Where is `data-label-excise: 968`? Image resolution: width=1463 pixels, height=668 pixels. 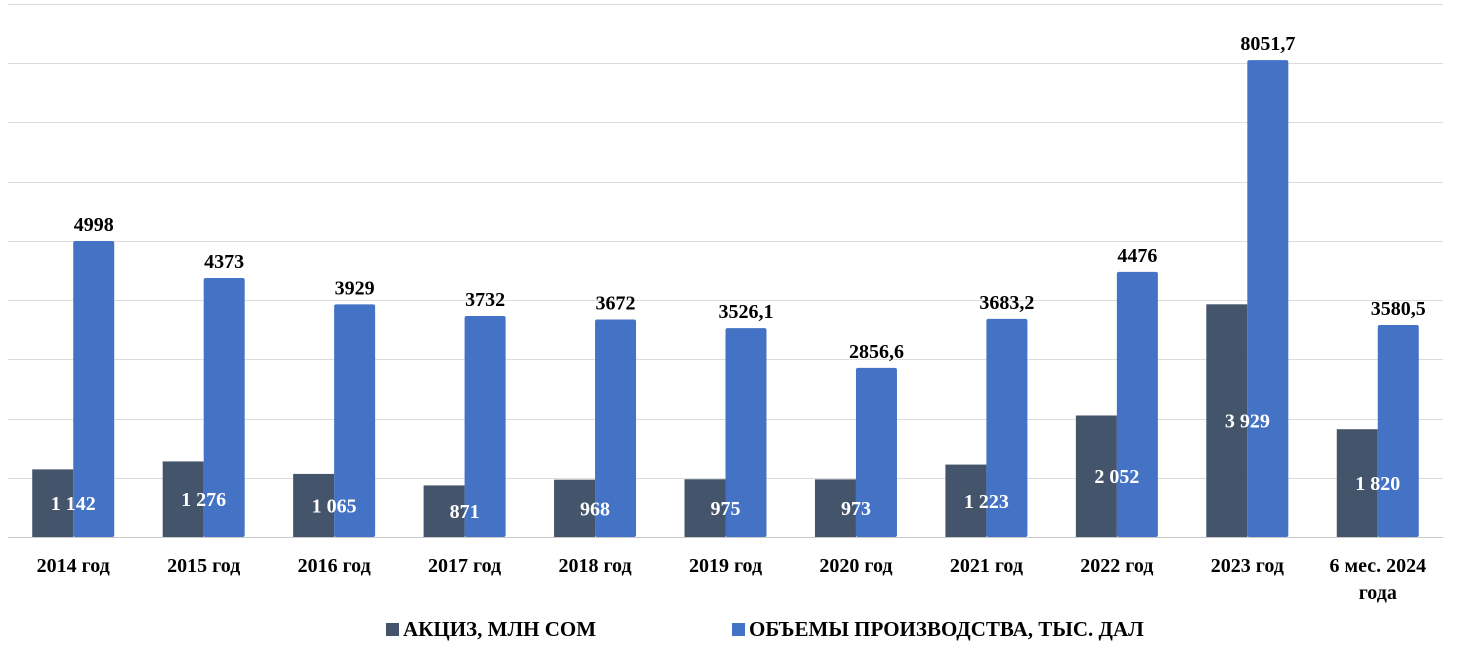
data-label-excise: 968 is located at coordinates (595, 509).